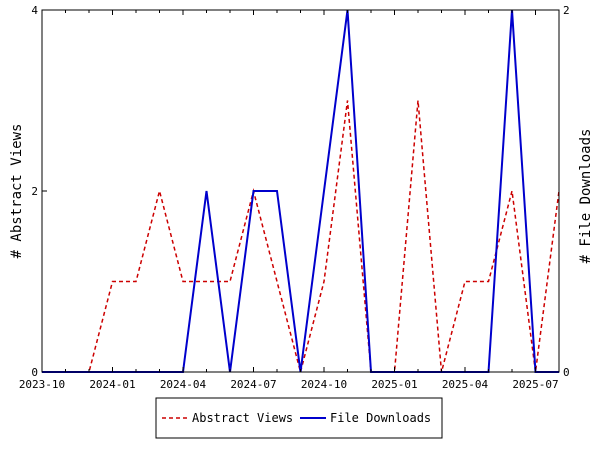 The height and width of the screenshot is (450, 600). Describe the element at coordinates (183, 384) in the screenshot. I see `x-tick-label: 2024-04` at that location.